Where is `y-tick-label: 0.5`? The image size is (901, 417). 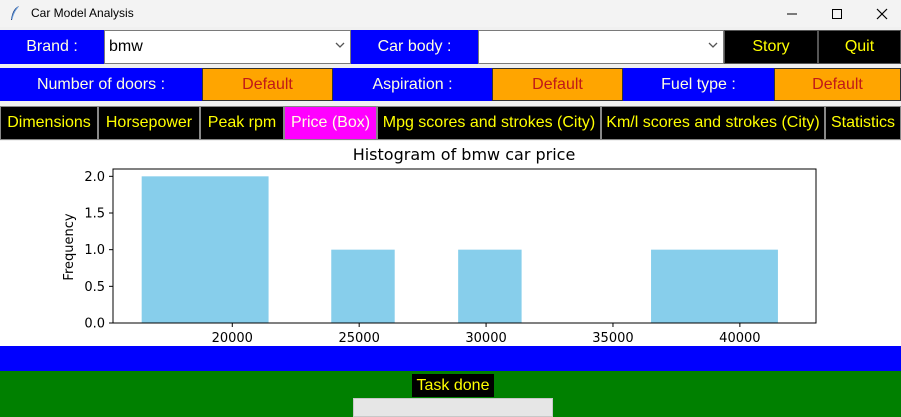
y-tick-label: 0.5 is located at coordinates (94, 287).